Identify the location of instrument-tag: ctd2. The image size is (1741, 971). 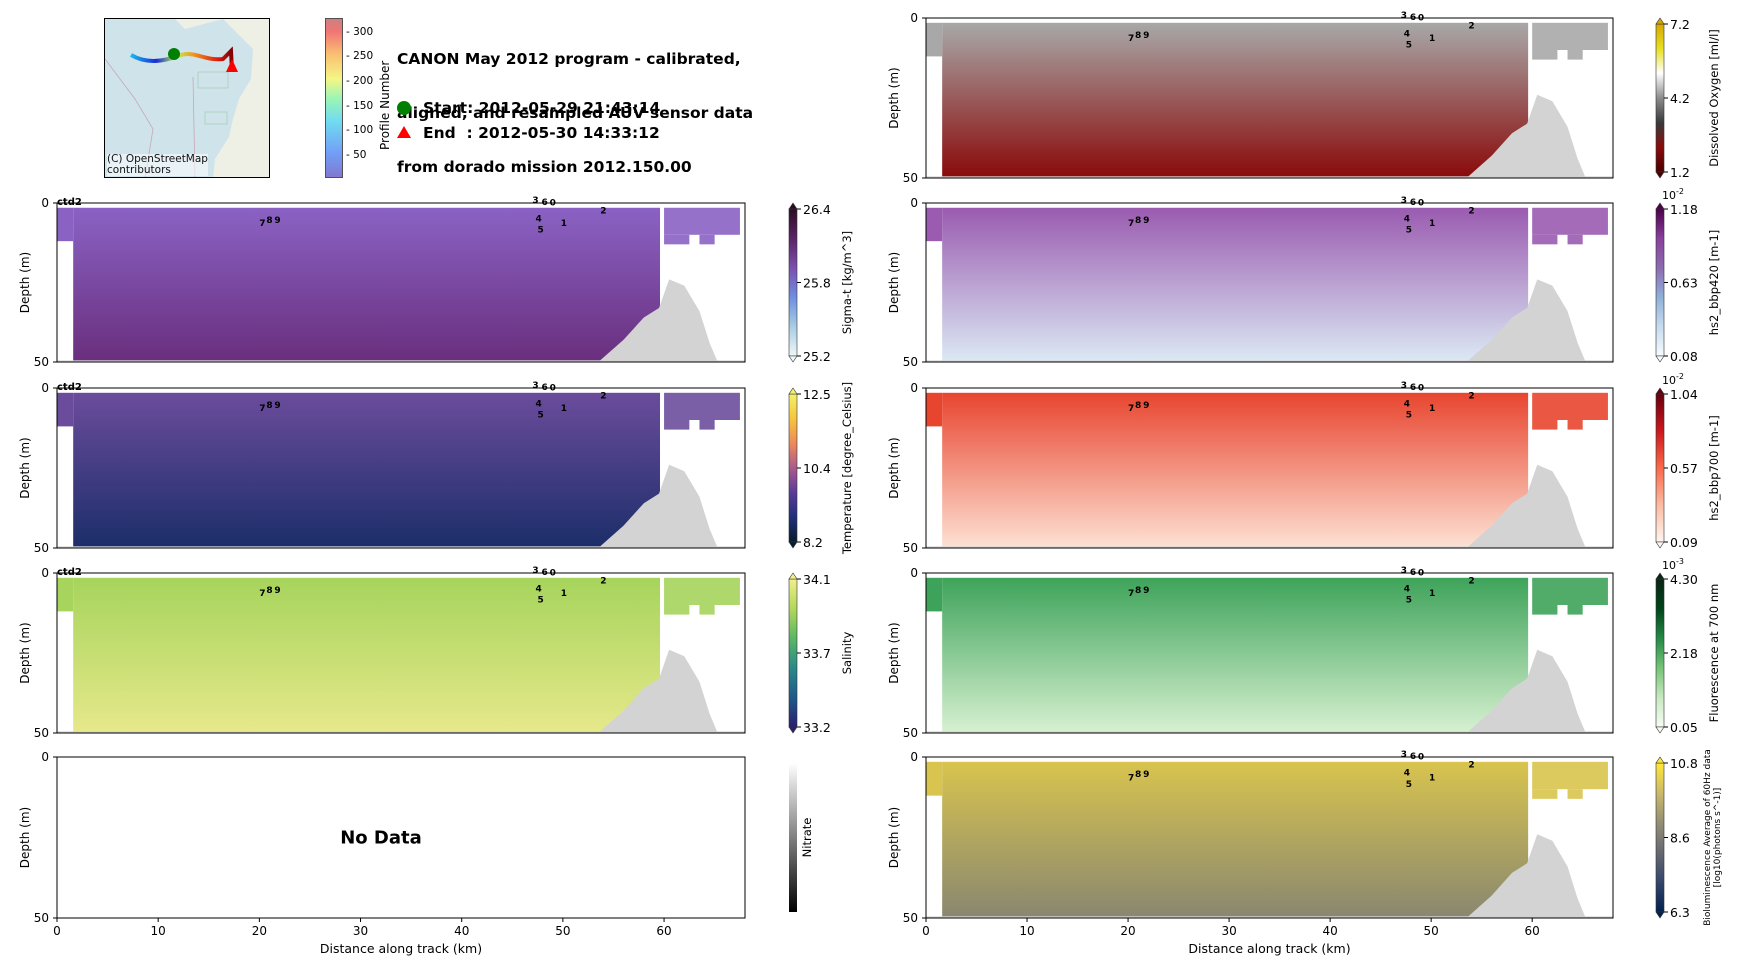
(69, 387).